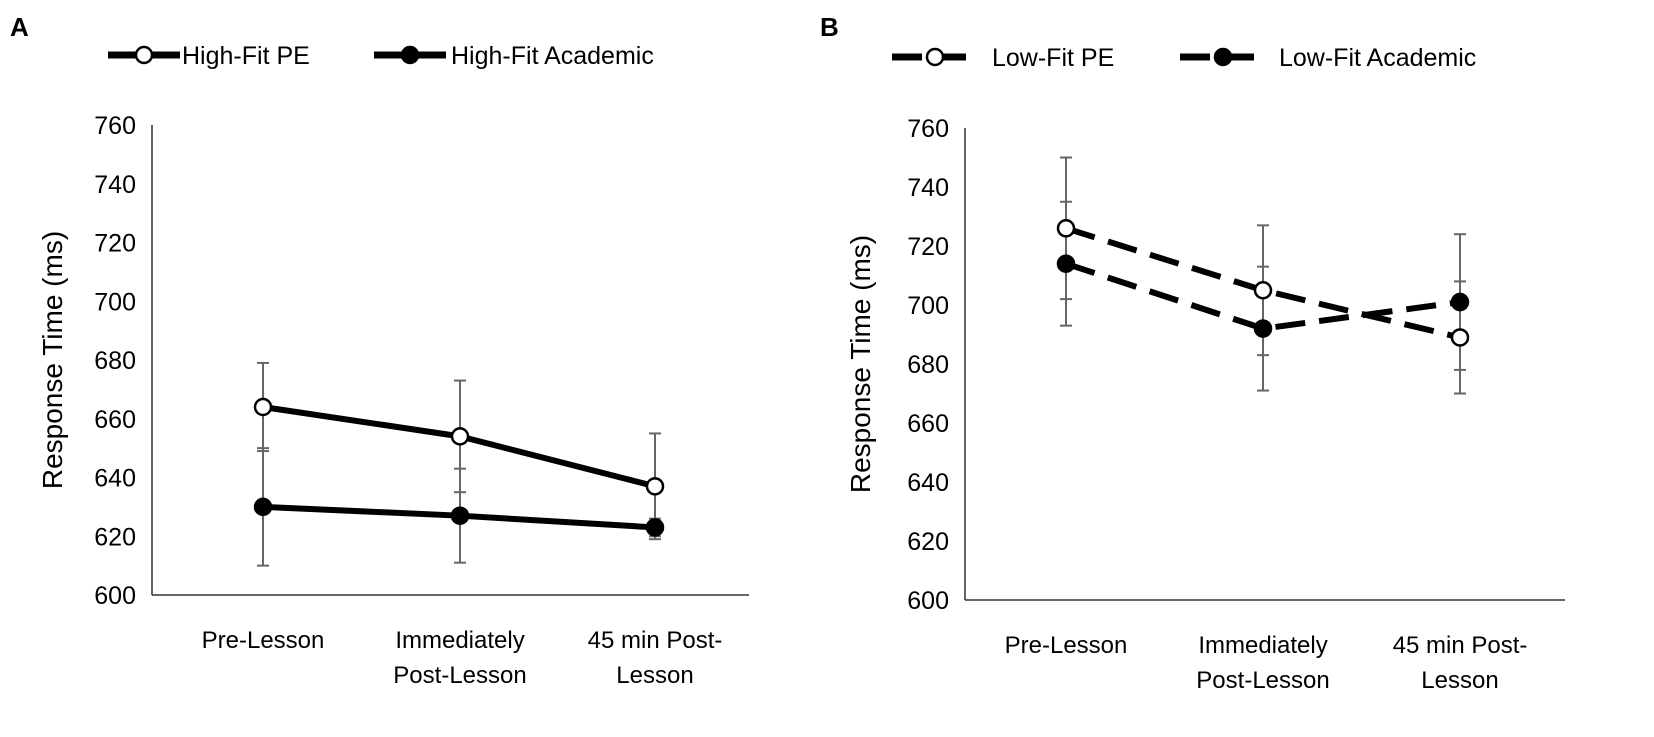 The width and height of the screenshot is (1654, 737). What do you see at coordinates (115, 420) in the screenshot?
I see `panel-a-ytick-label-4: 660` at bounding box center [115, 420].